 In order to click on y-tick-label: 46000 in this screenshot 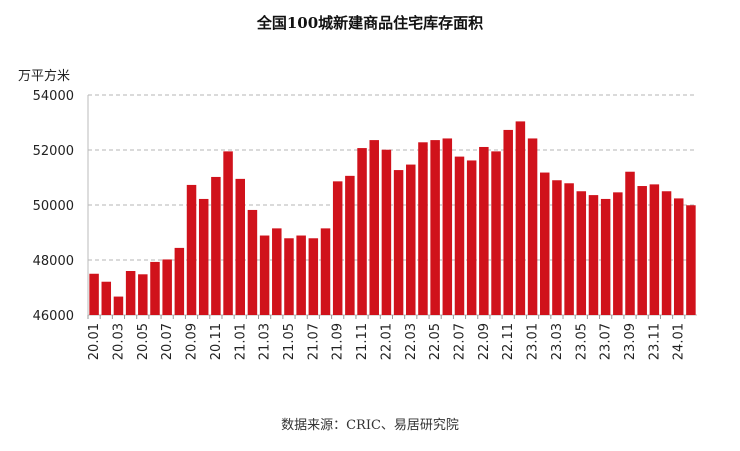, I will do `click(53, 316)`.